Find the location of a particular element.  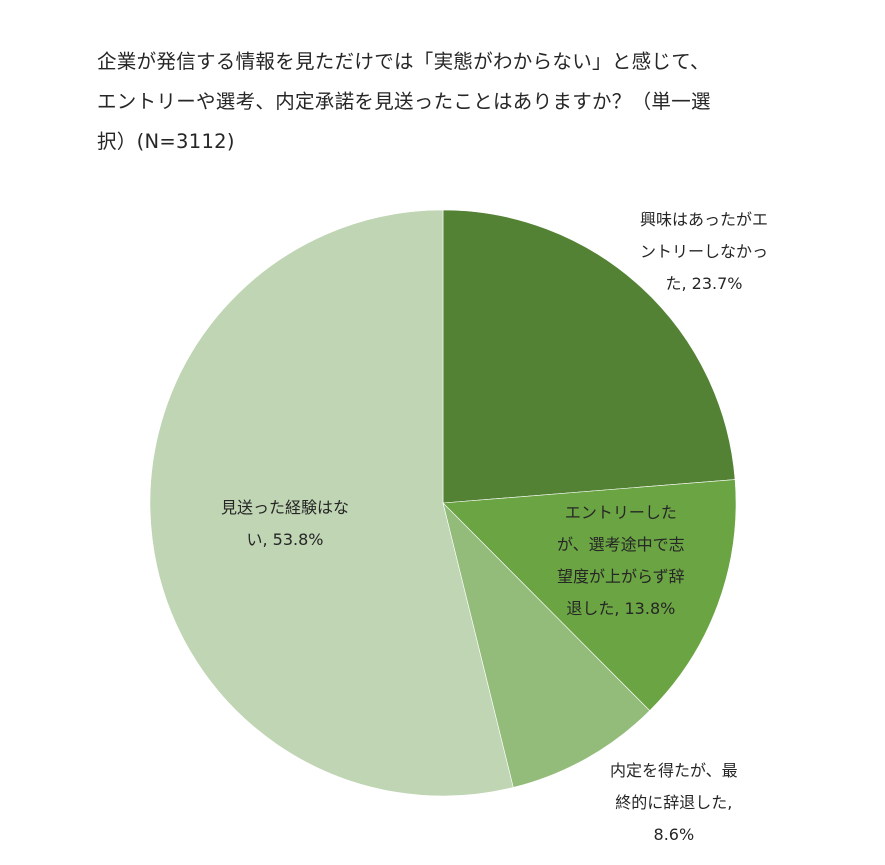

label-line: い, 53.8% is located at coordinates (285, 539).